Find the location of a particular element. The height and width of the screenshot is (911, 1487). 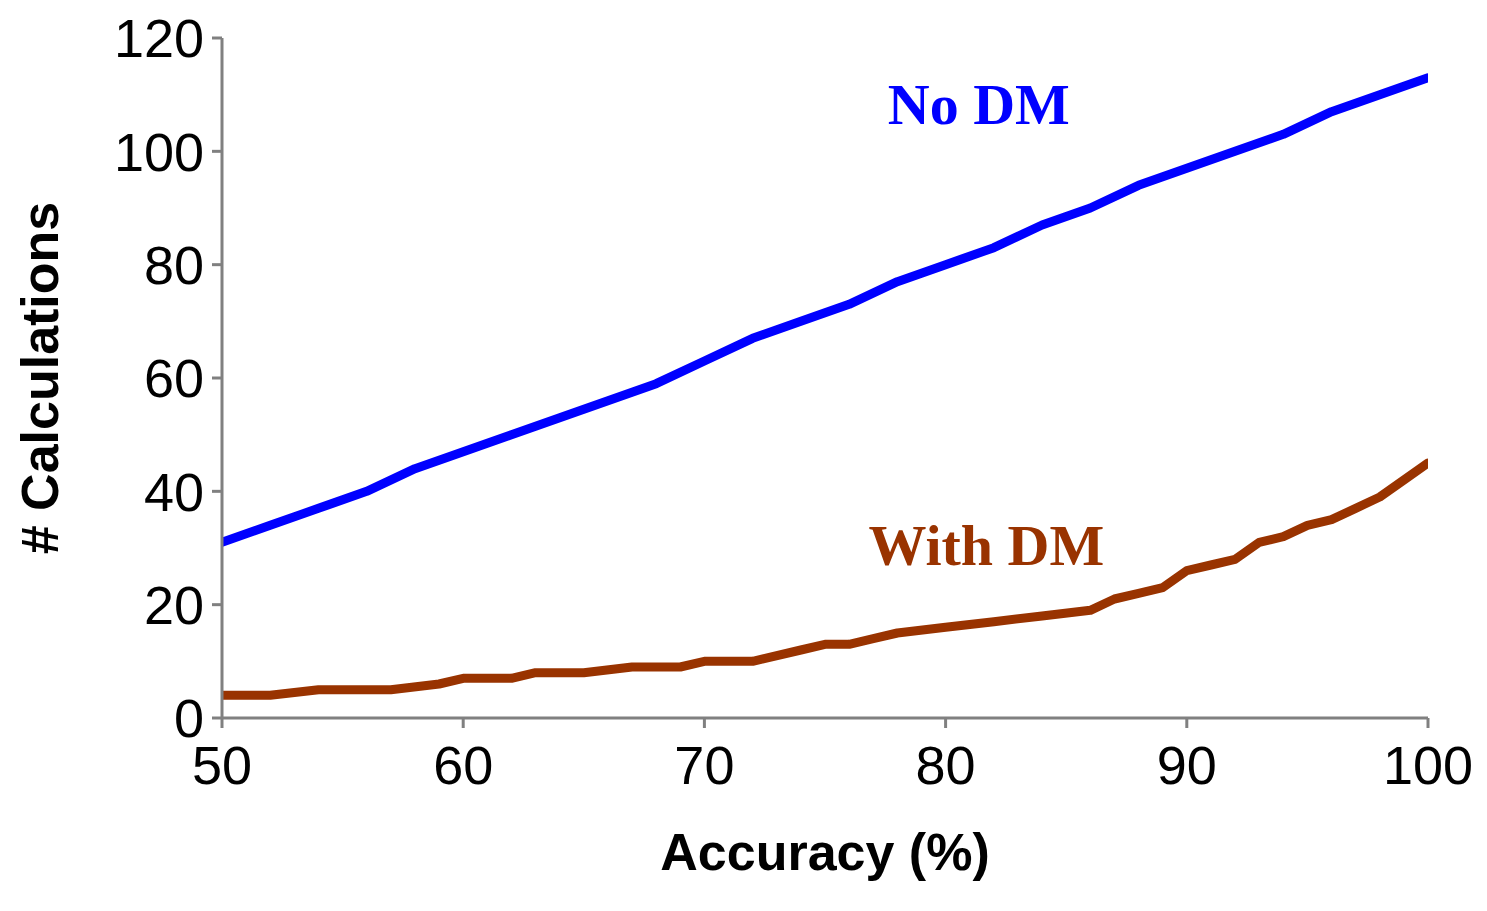

x-tick-label: 100 is located at coordinates (1428, 765).